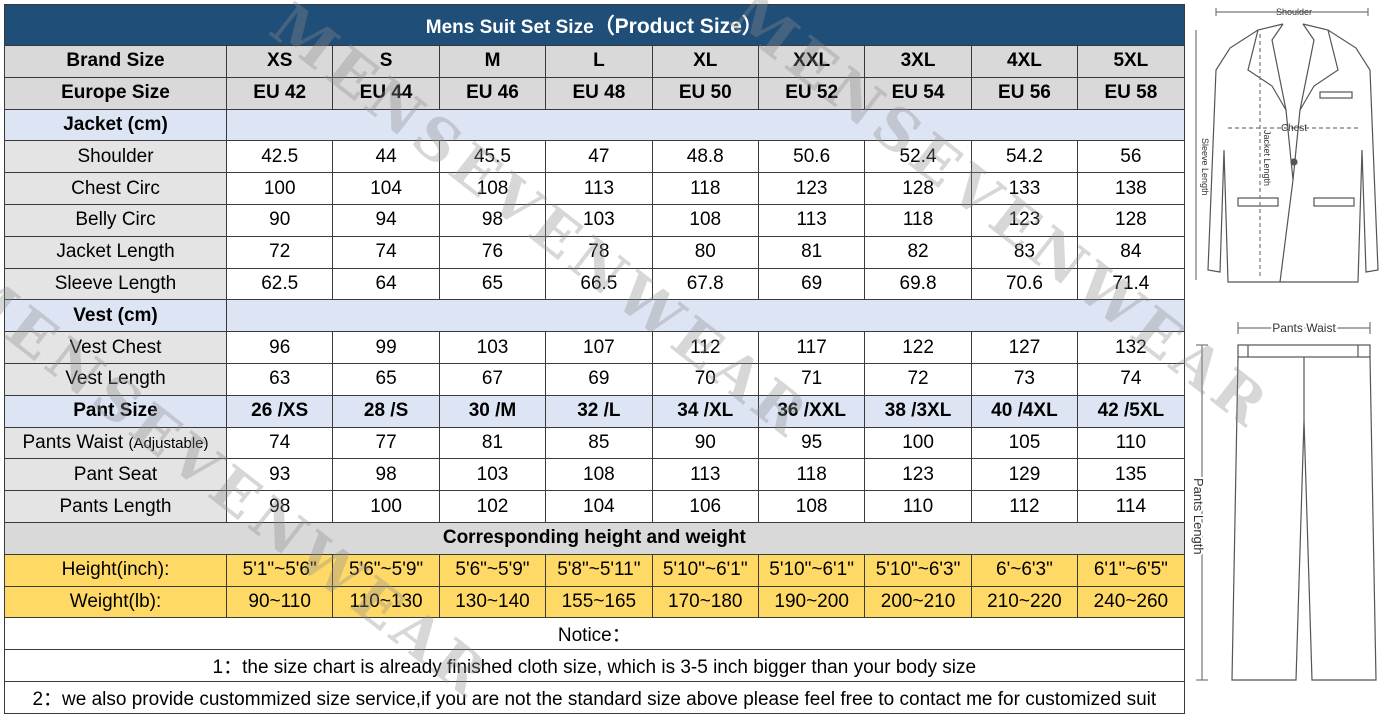  Describe the element at coordinates (599, 157) in the screenshot. I see `jacket-cell: 47` at that location.